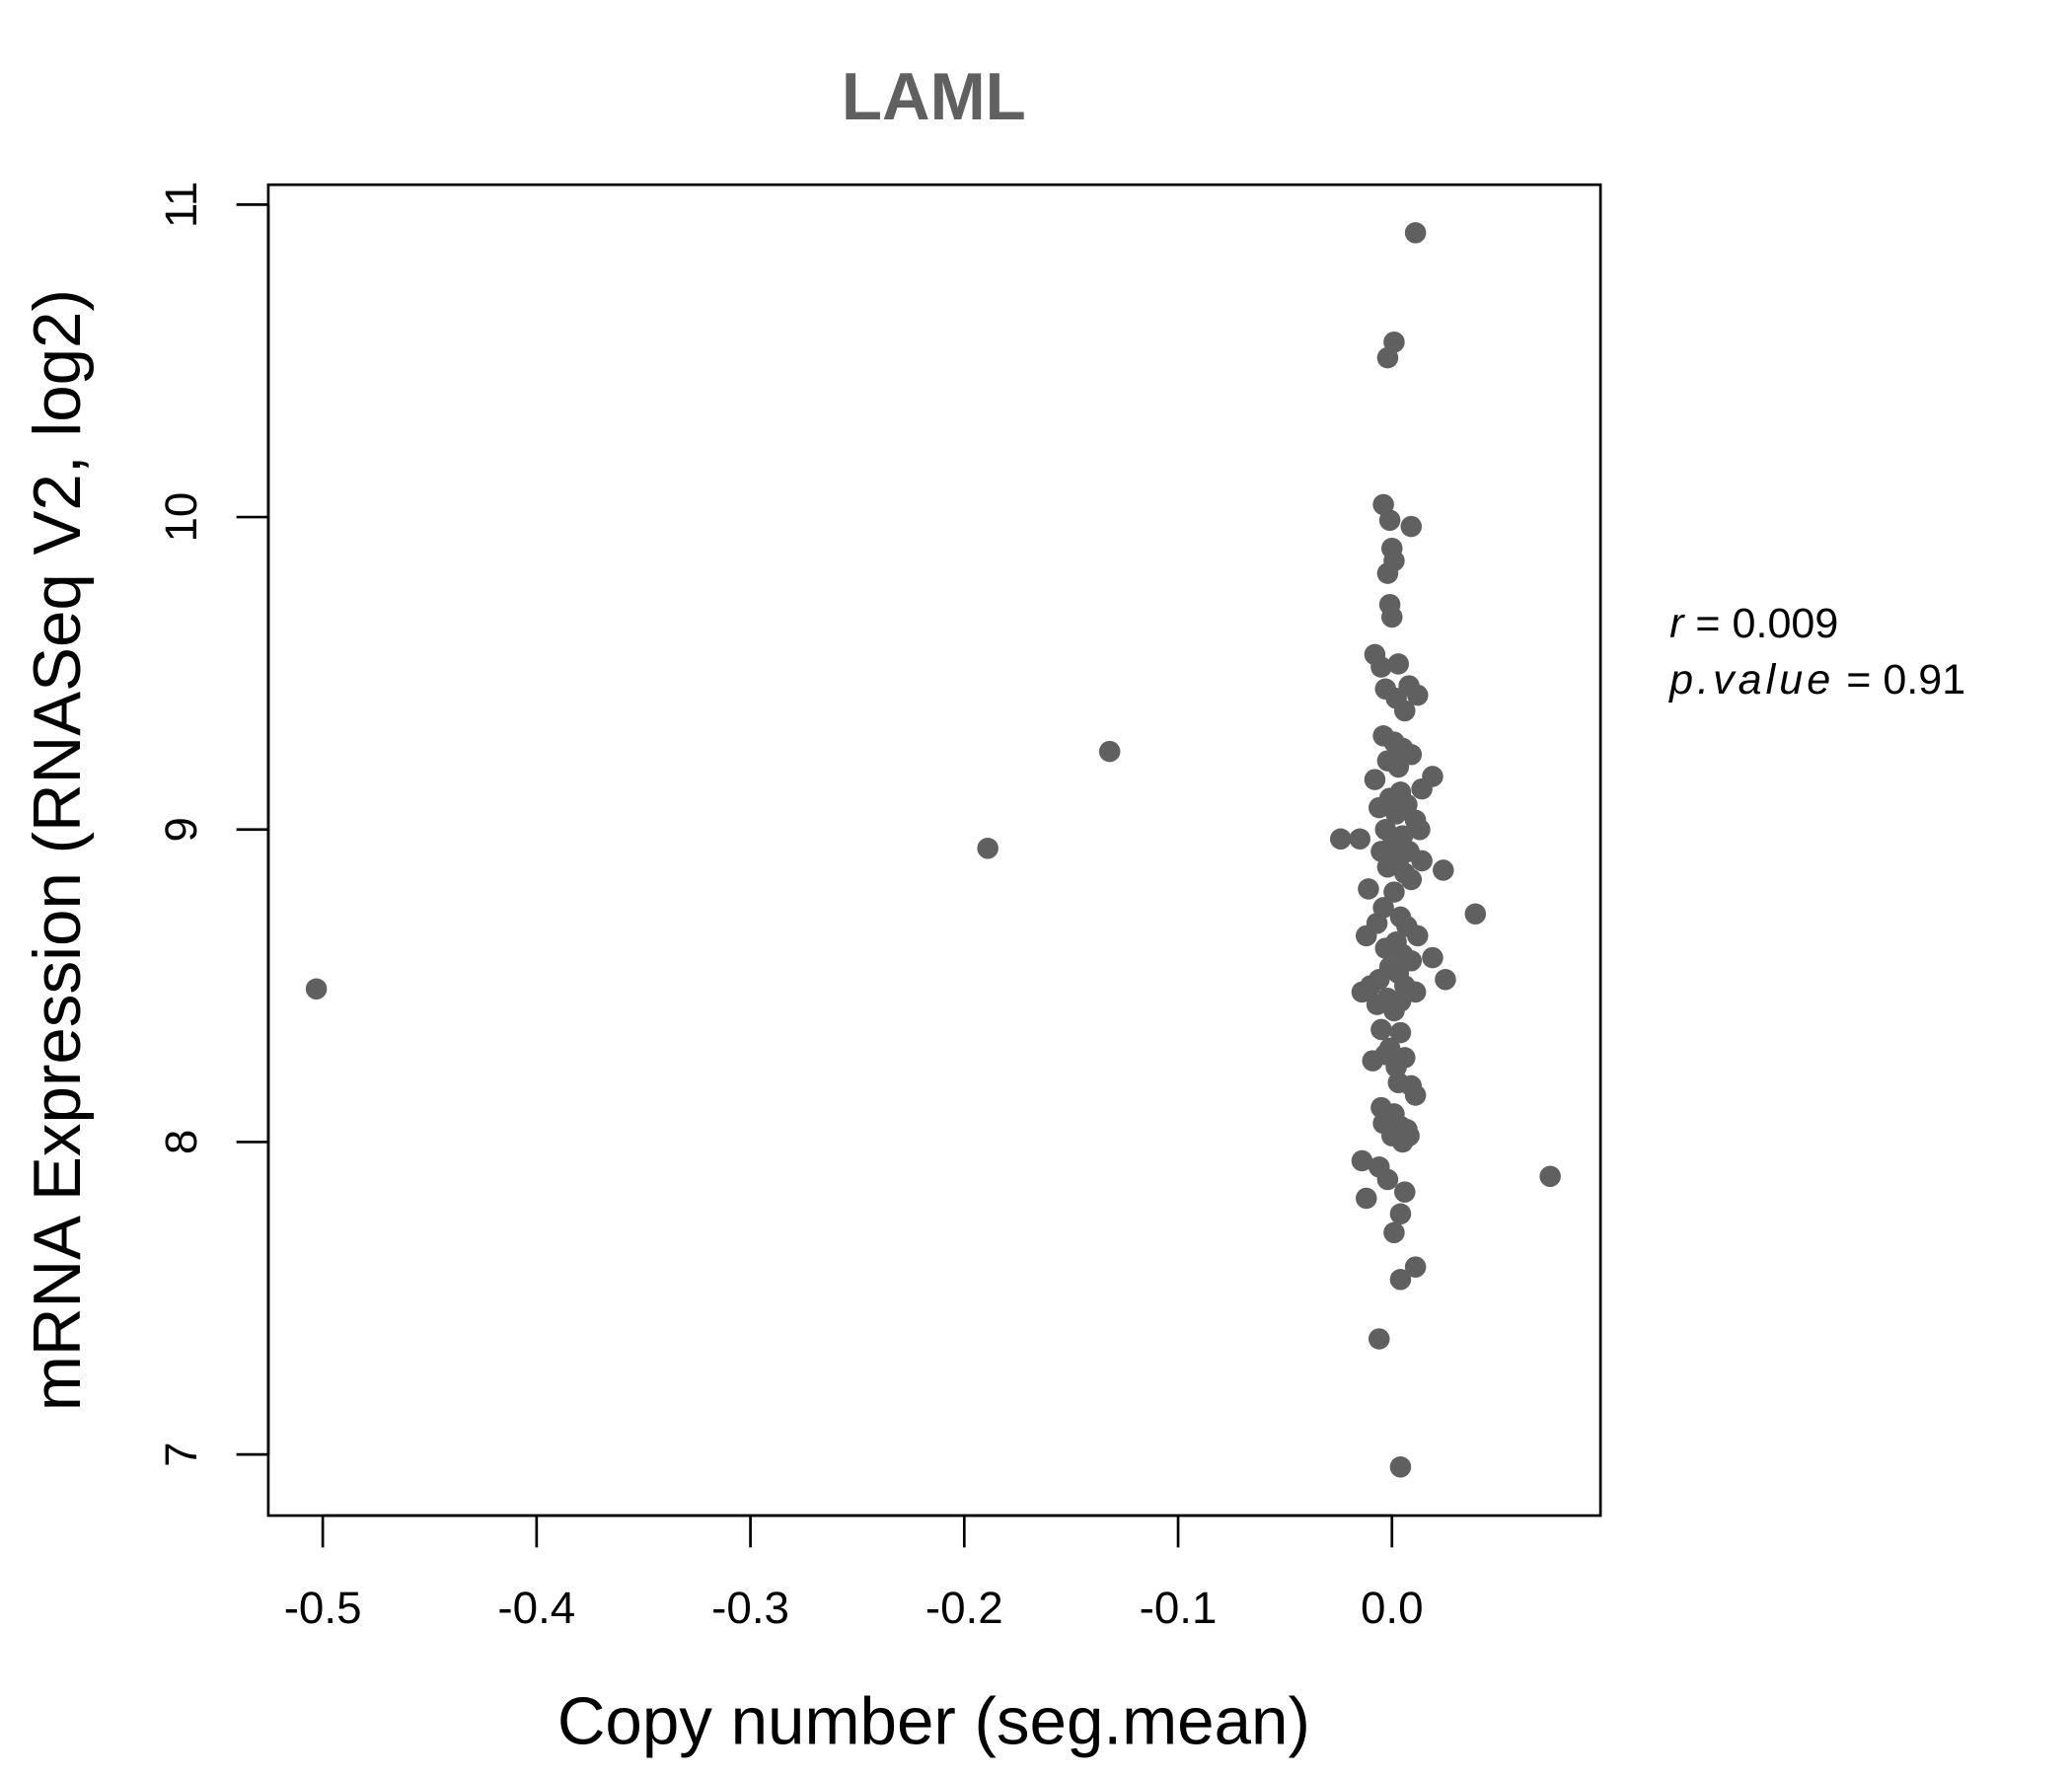  I want to click on x-axis-label: Copy number (seg.mean), so click(934, 1722).